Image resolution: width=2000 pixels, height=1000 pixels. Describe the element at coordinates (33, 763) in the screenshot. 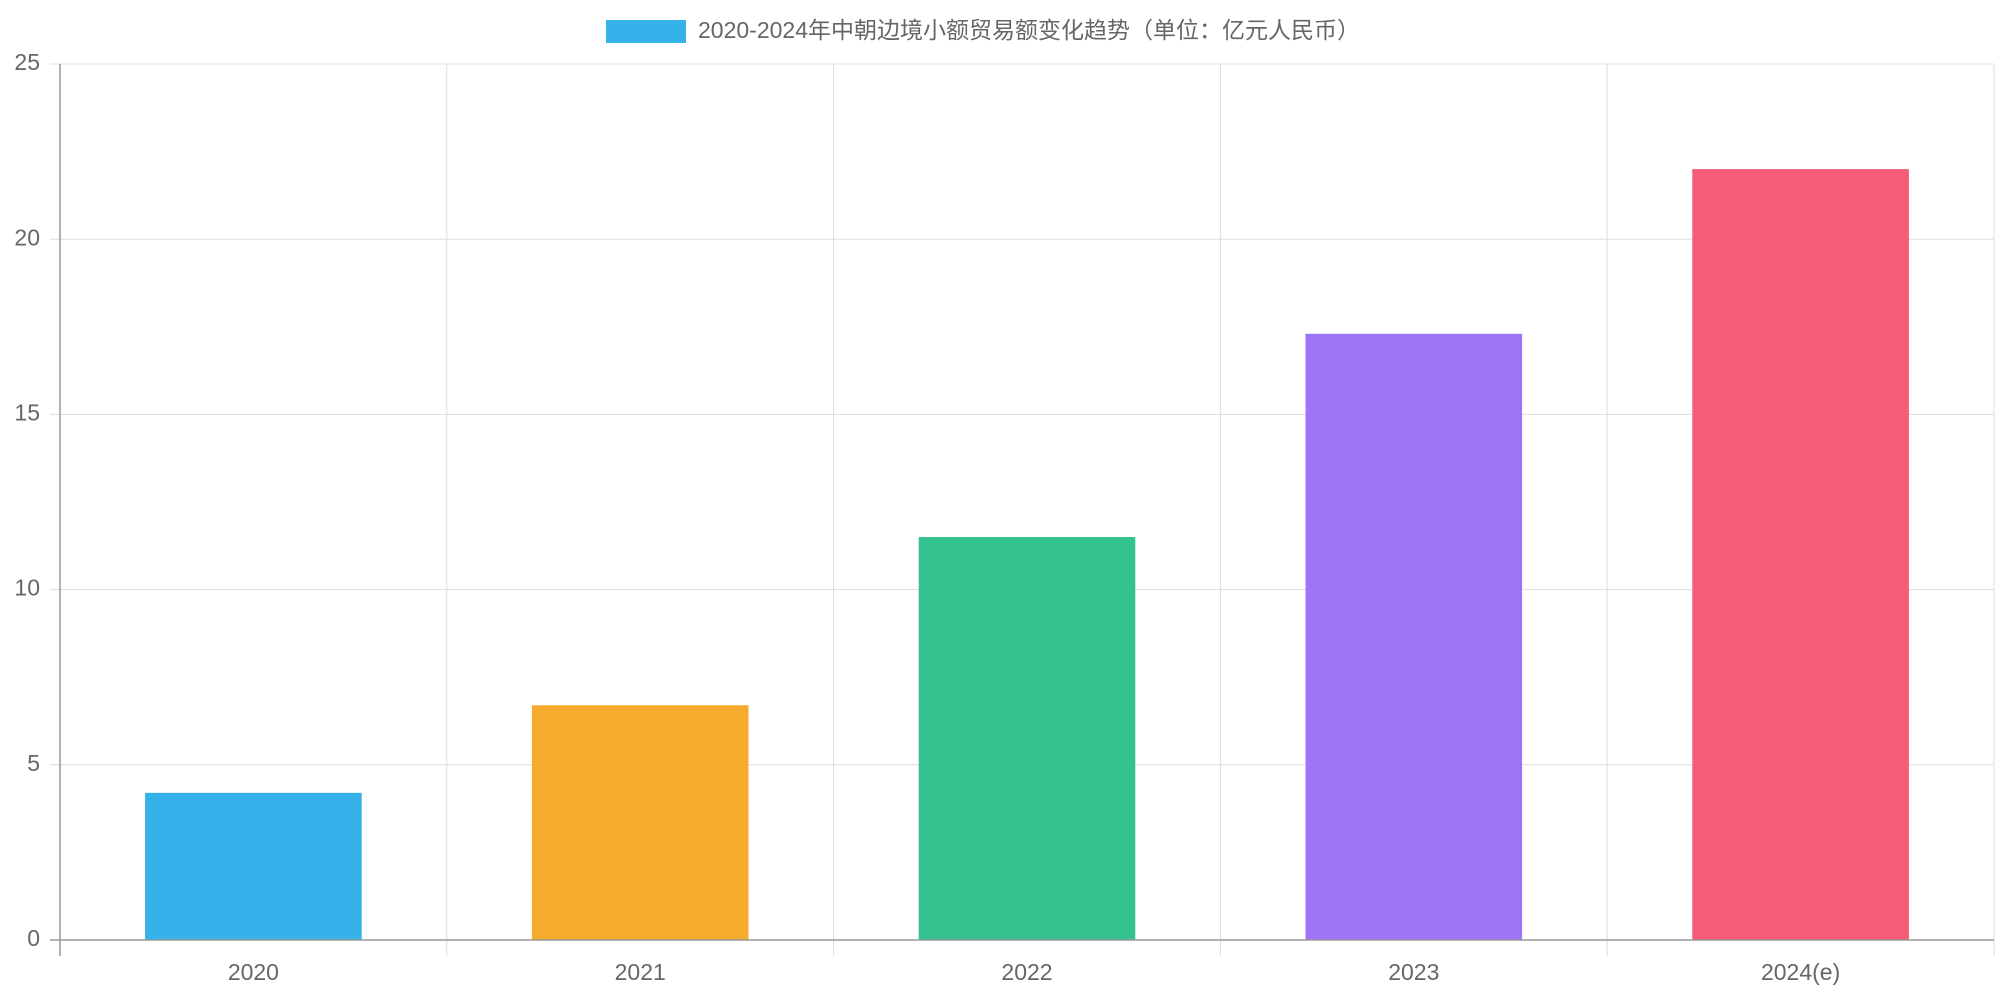

I see `y-tick-label: 5` at that location.